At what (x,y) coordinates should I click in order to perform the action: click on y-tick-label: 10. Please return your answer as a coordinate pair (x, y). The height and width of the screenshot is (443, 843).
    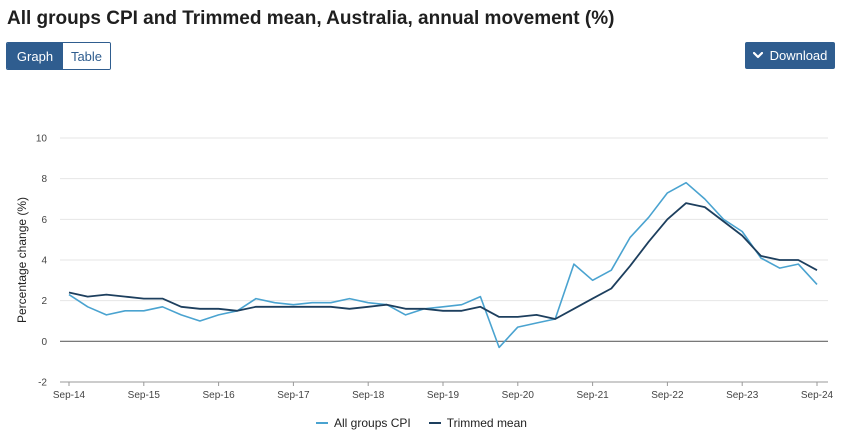
    Looking at the image, I should click on (42, 139).